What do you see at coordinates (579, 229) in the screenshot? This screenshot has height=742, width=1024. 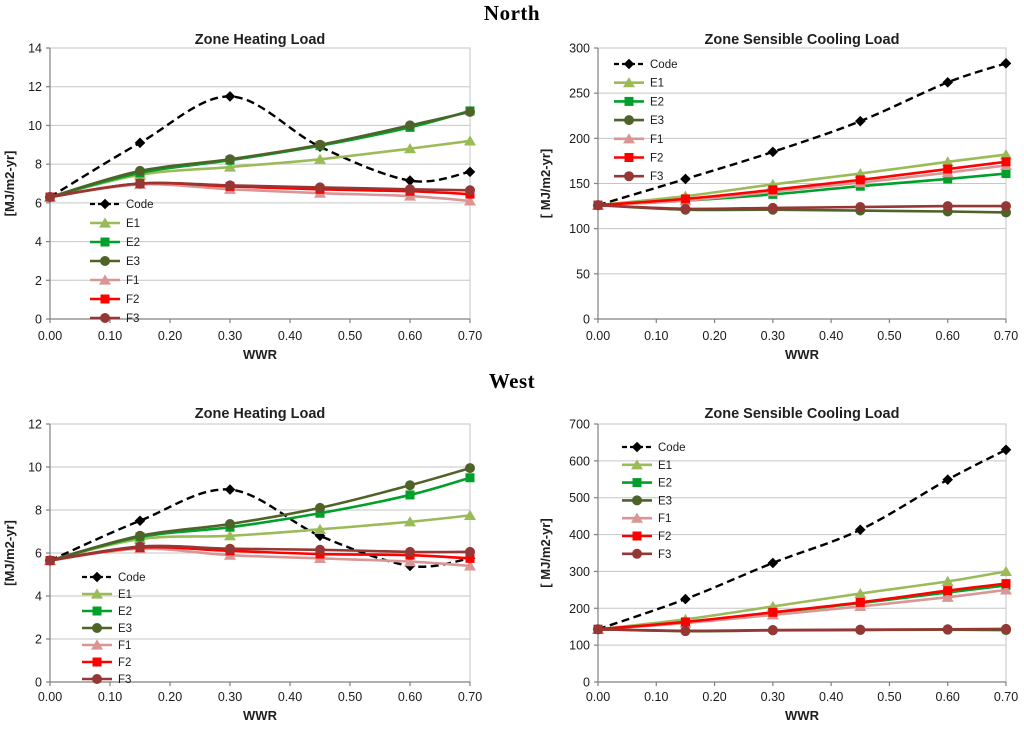 I see `svg-text: 100` at bounding box center [579, 229].